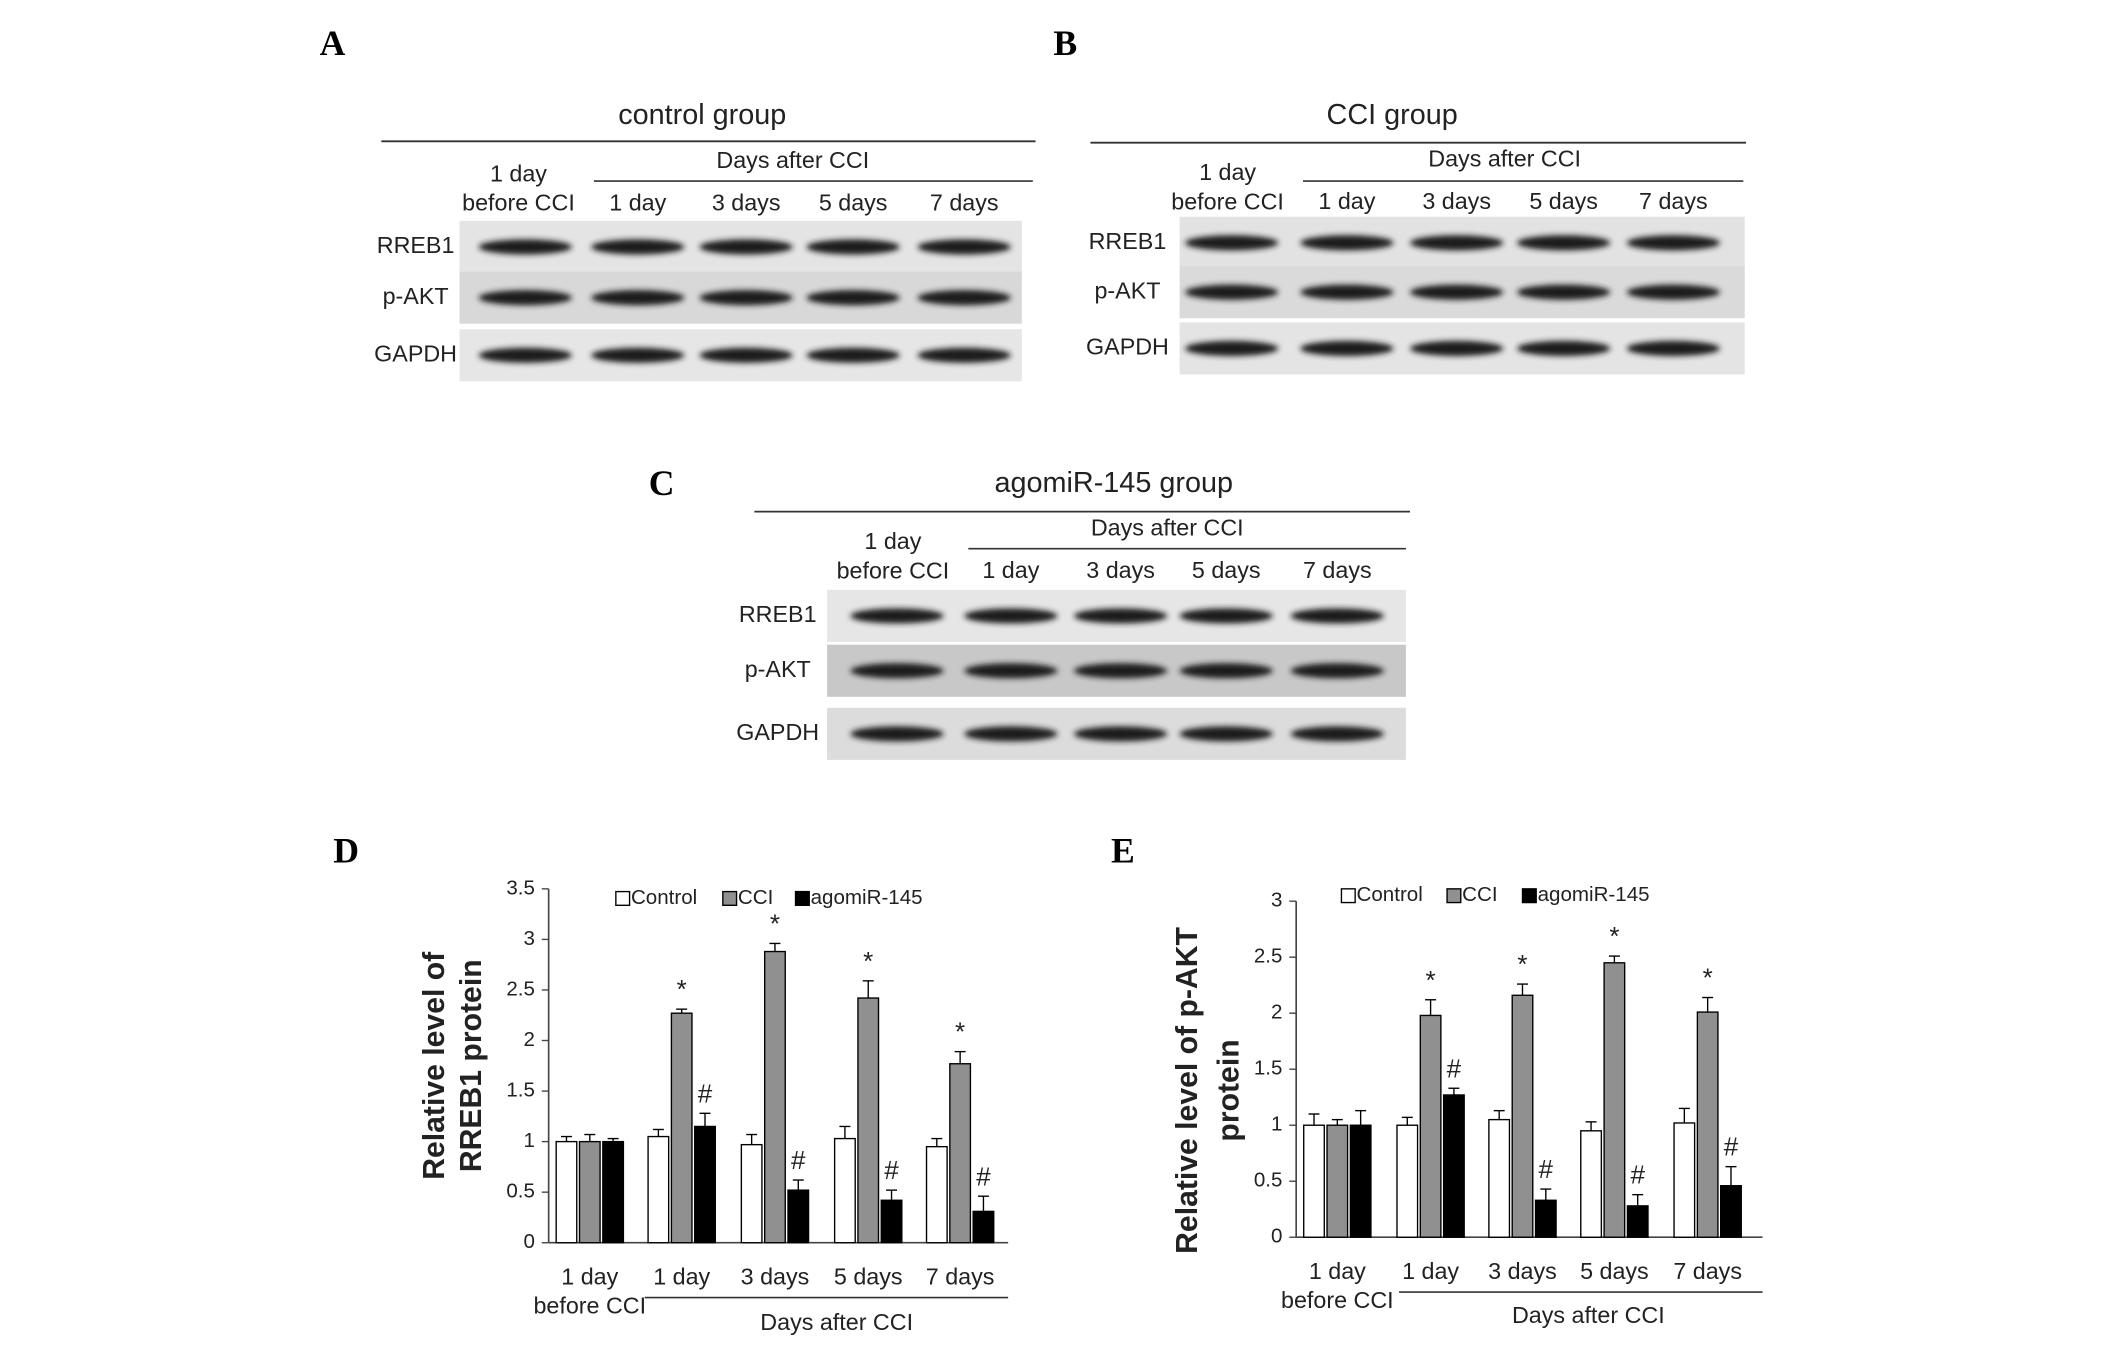 The image size is (2126, 1347). Describe the element at coordinates (1276, 900) in the screenshot. I see `y-tick-label: 3` at that location.